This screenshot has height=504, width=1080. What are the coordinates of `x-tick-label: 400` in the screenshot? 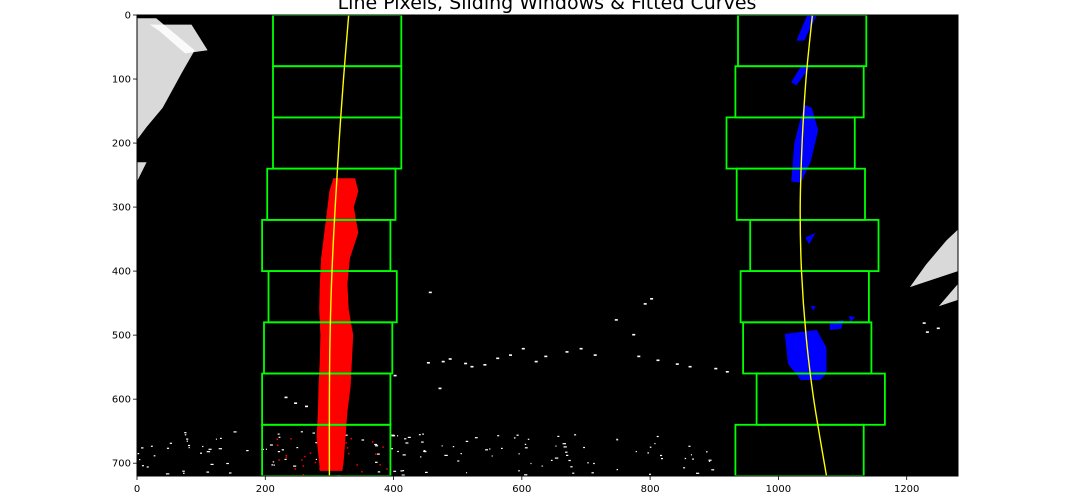 It's located at (393, 489).